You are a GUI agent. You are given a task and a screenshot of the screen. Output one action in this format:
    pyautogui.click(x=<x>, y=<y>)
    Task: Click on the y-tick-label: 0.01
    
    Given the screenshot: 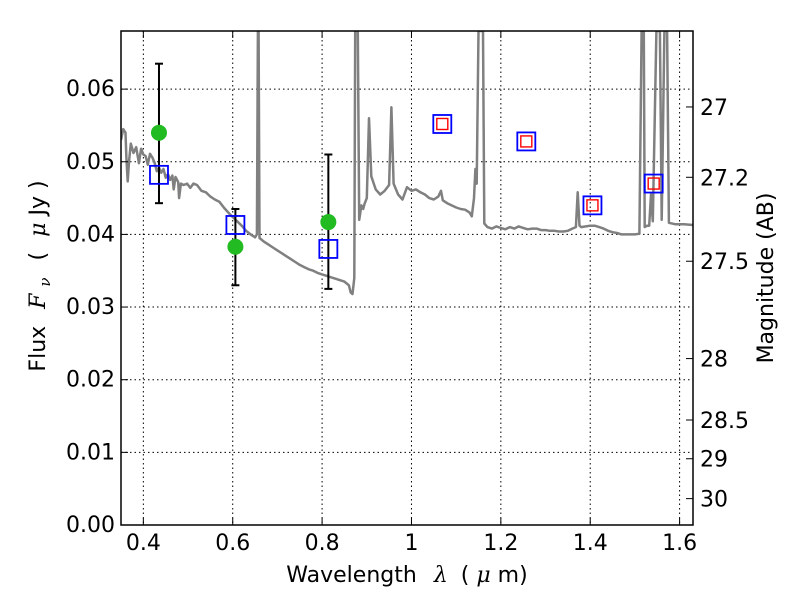 What is the action you would take?
    pyautogui.click(x=90, y=452)
    